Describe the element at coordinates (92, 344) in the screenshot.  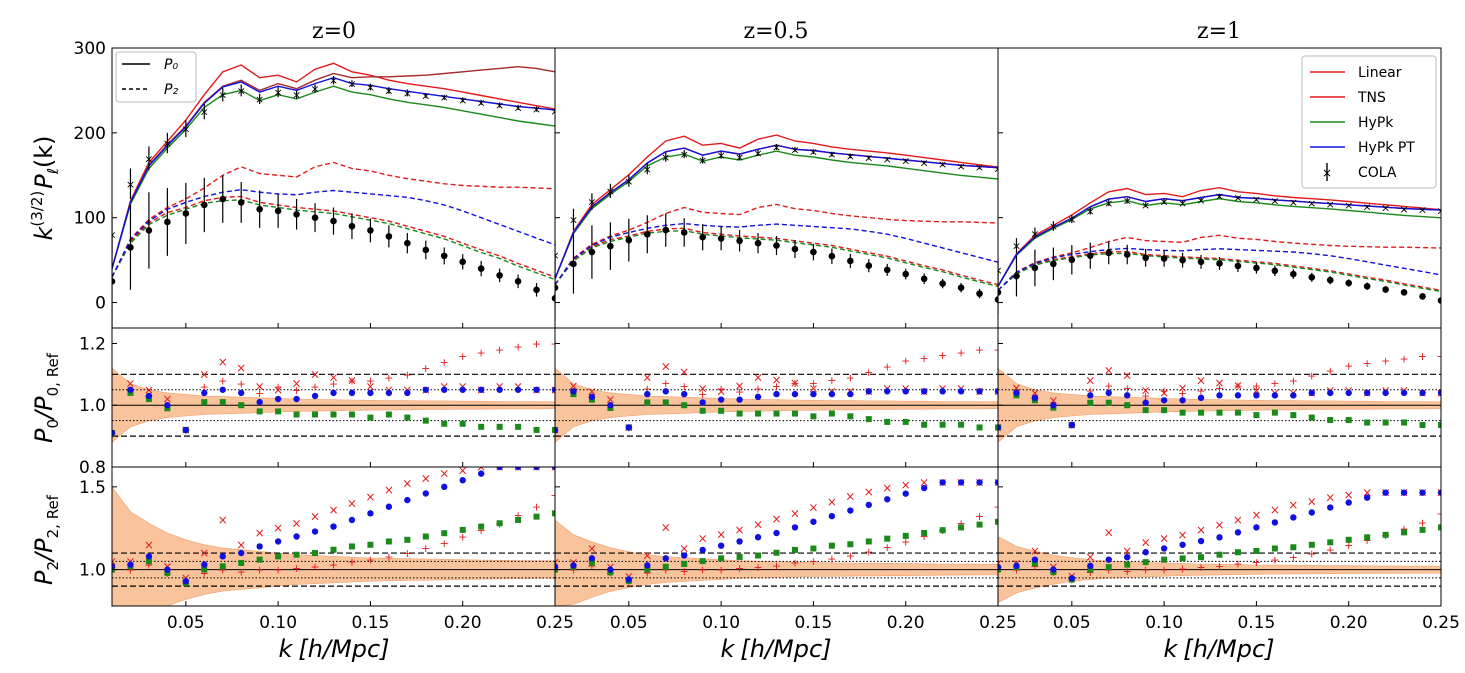
I see `y-tick-label: 1.2` at that location.